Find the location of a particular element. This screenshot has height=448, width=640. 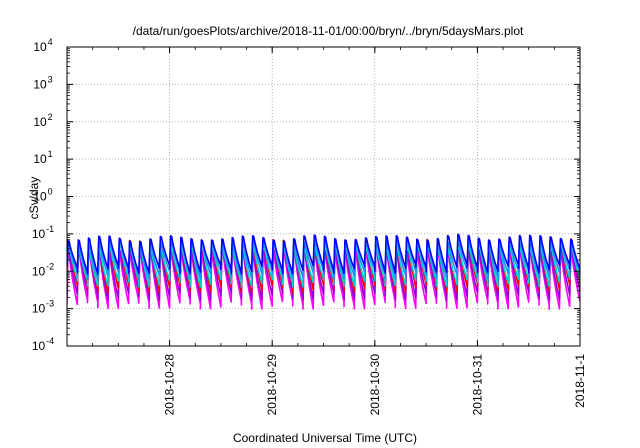

y-tick-label-exponent: -1 is located at coordinates (50, 229).